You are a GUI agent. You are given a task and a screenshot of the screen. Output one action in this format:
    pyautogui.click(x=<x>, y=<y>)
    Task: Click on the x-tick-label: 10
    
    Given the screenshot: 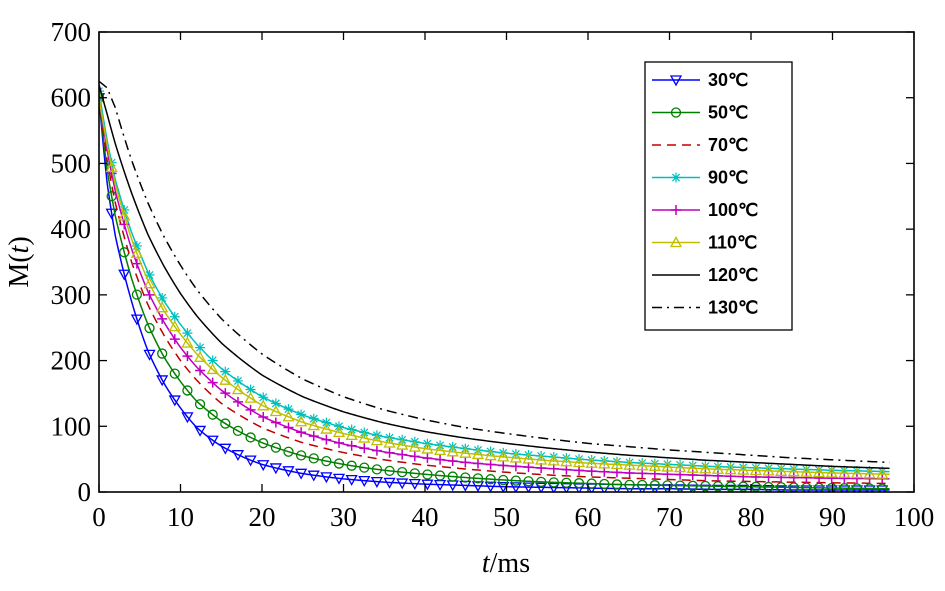 What is the action you would take?
    pyautogui.click(x=180, y=517)
    